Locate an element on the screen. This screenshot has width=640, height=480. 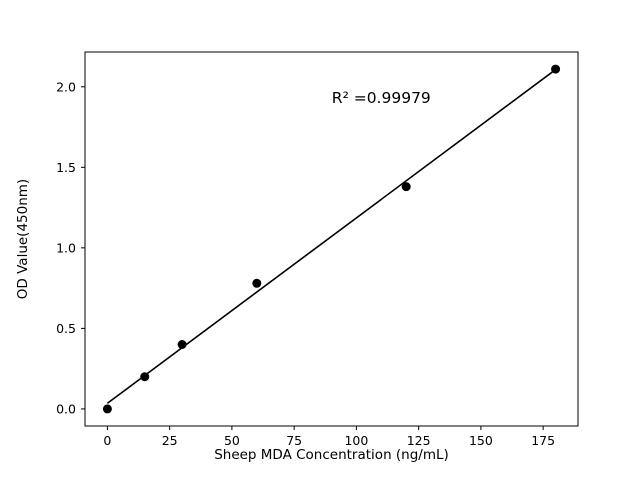
y-tick-label: 0.0 is located at coordinates (66, 408).